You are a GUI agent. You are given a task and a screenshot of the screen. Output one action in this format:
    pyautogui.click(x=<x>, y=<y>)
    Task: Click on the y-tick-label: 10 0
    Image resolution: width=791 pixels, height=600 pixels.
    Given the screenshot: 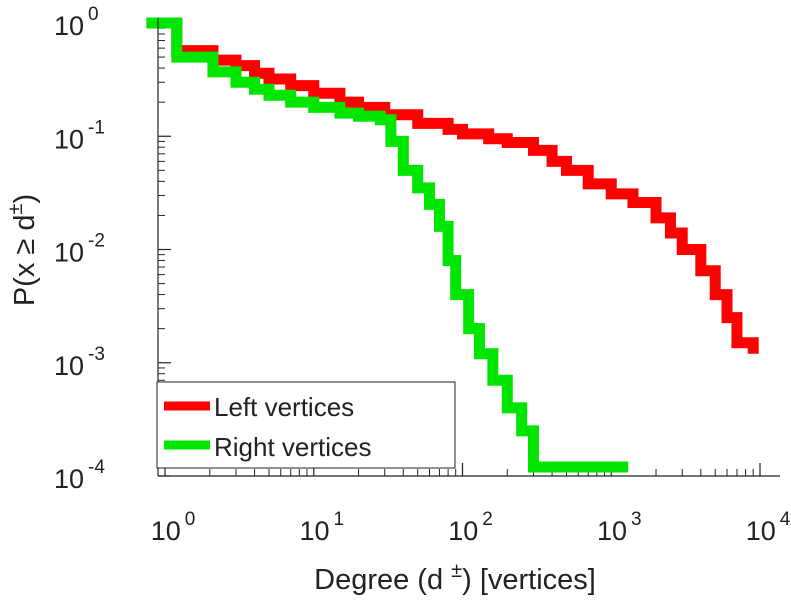 What is the action you would take?
    pyautogui.click(x=76, y=22)
    